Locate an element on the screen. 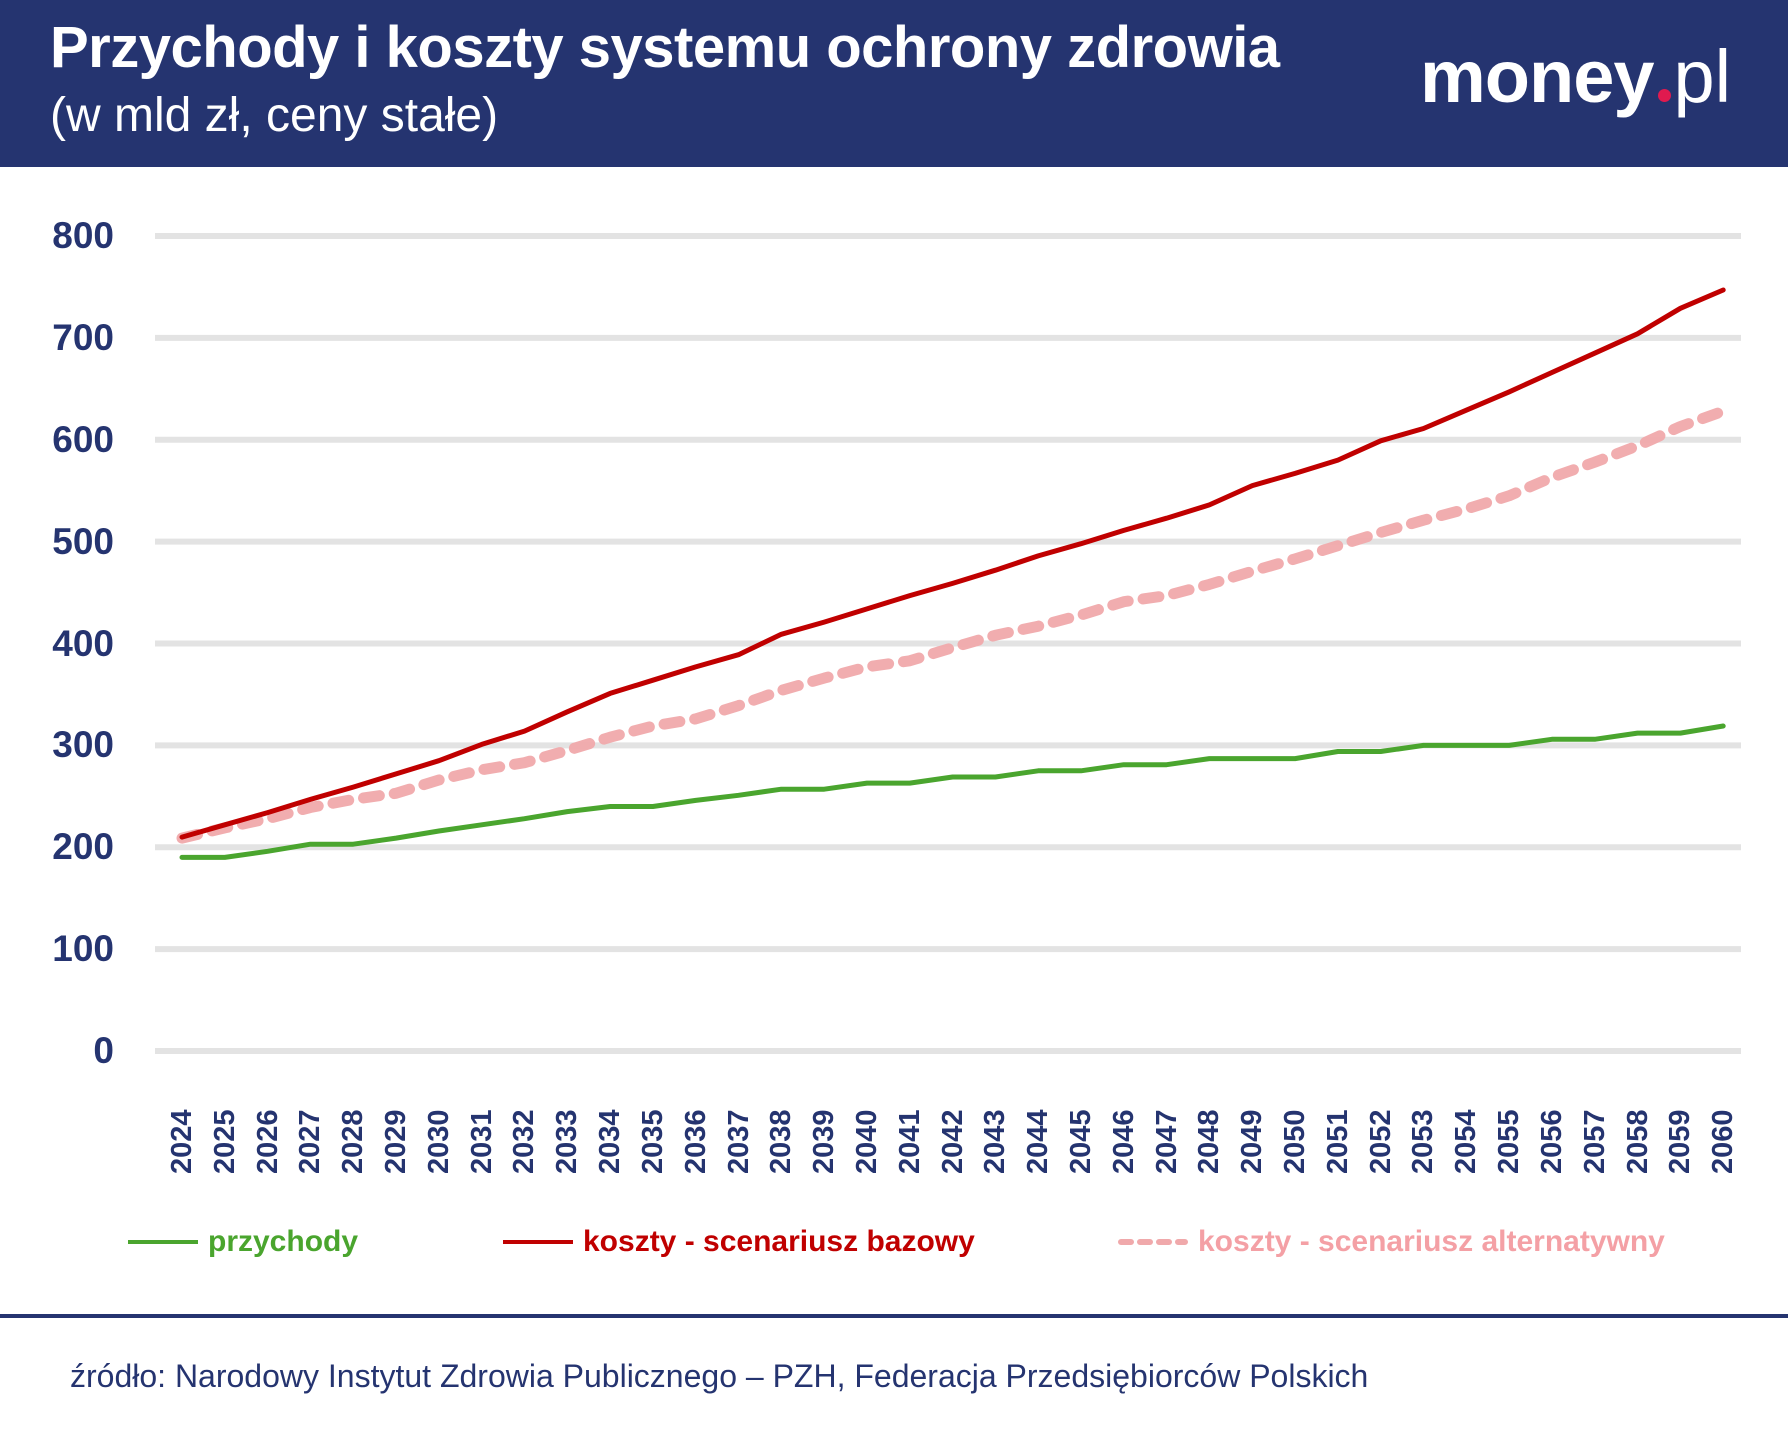  legend-item-bazowy: koszty - scenariusz bazowy is located at coordinates (739, 1242).